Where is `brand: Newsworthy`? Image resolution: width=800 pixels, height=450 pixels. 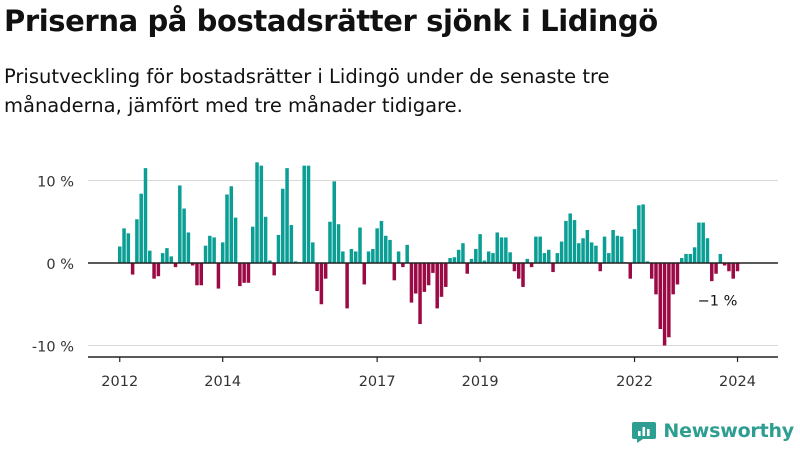 brand: Newsworthy is located at coordinates (712, 431).